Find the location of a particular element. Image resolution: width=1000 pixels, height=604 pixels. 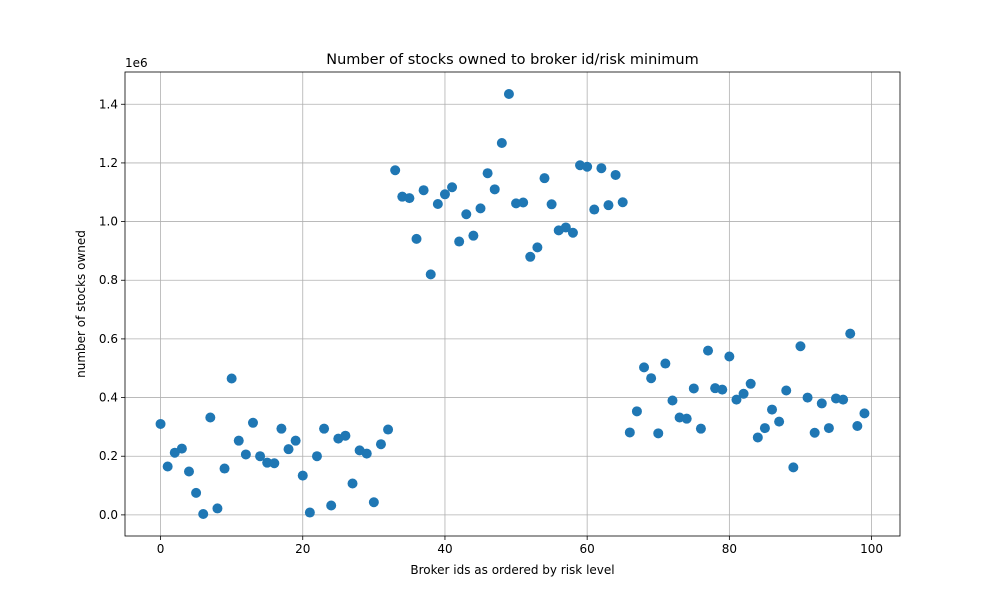

y-tick-label: 0.8 is located at coordinates (108, 280).